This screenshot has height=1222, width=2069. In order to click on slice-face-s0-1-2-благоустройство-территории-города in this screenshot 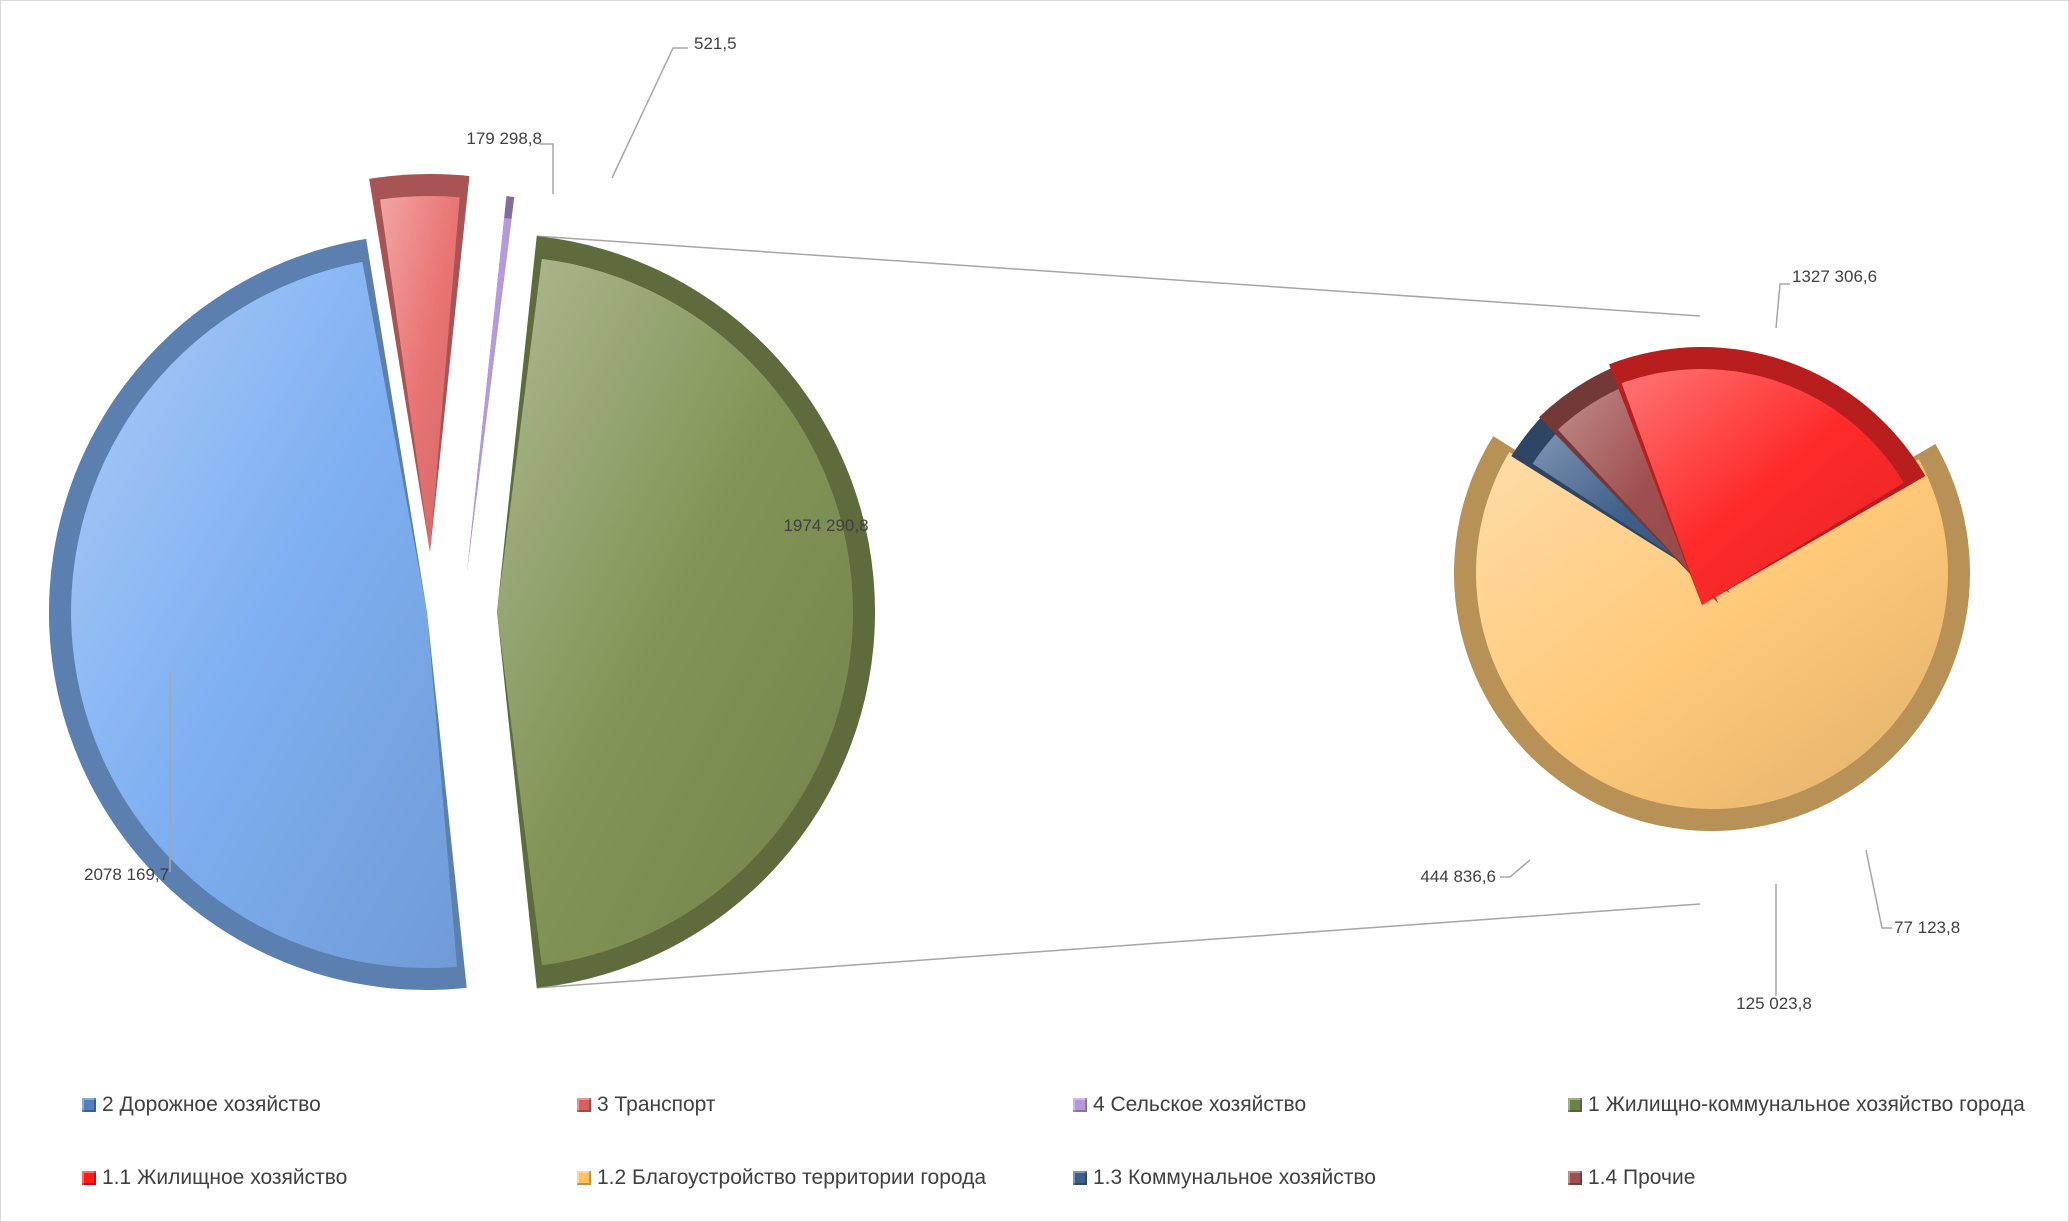, I will do `click(1711, 630)`.